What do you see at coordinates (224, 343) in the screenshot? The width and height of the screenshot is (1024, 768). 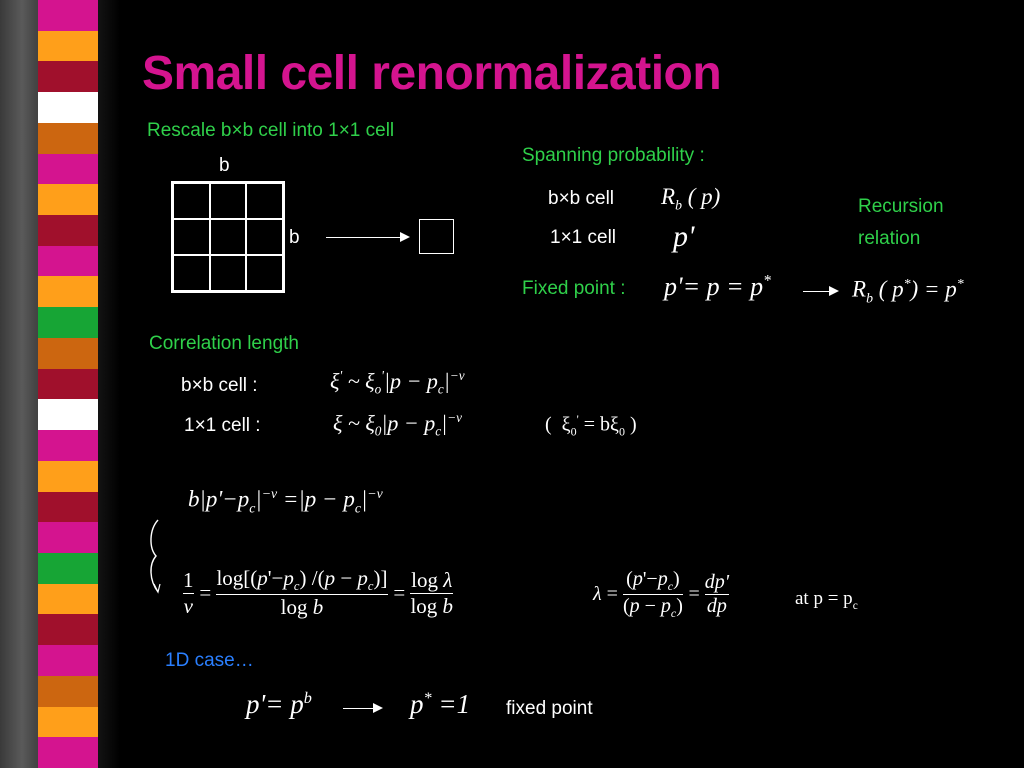 I see `corr-length-label: Correlation length` at bounding box center [224, 343].